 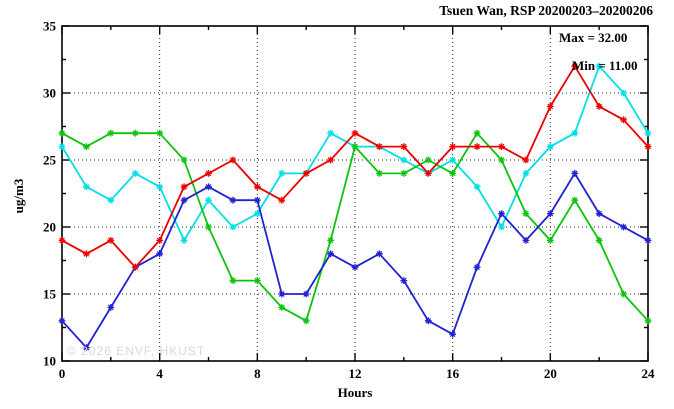 What do you see at coordinates (546, 10) in the screenshot?
I see `chart-title: Tsuen Wan, RSP 20200203–20200206` at bounding box center [546, 10].